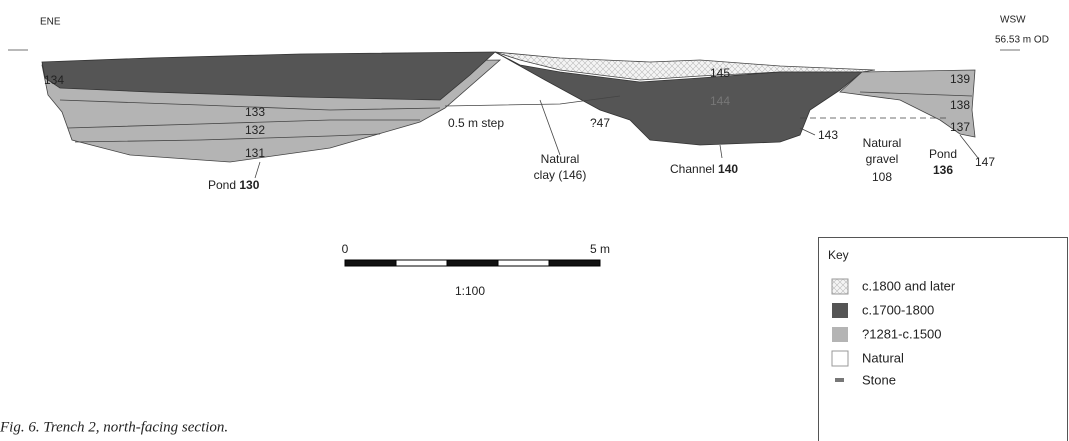 The width and height of the screenshot is (1069, 441). What do you see at coordinates (907, 103) in the screenshot?
I see `pond-136-fill` at bounding box center [907, 103].